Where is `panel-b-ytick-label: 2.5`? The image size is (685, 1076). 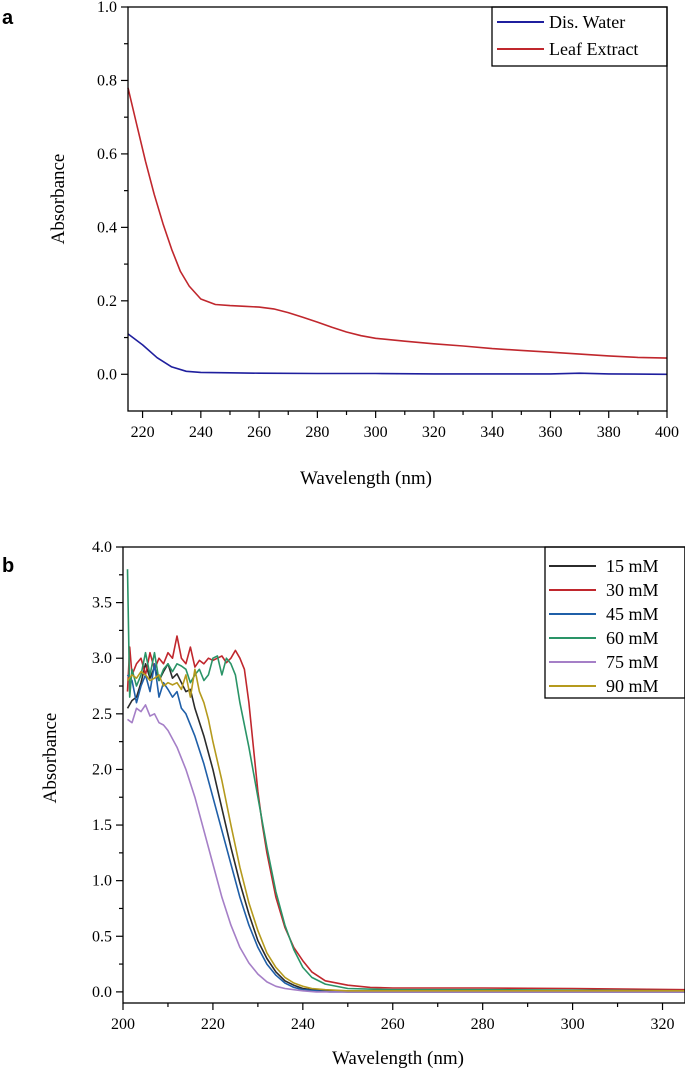 panel-b-ytick-label: 2.5 is located at coordinates (102, 714).